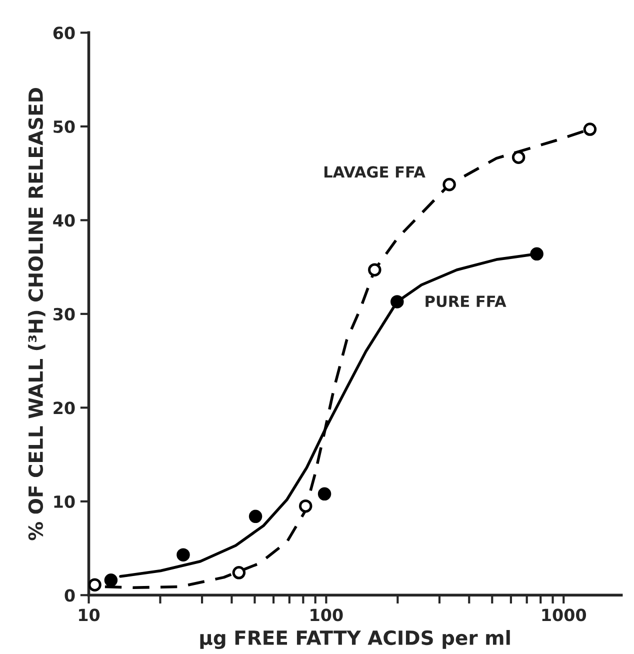  I want to click on y-tick-label: 0, so click(69, 595).